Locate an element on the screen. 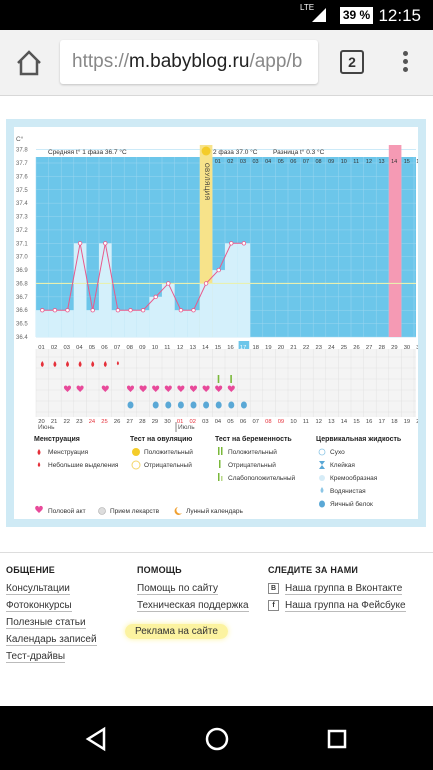 The width and height of the screenshot is (433, 770). home-button is located at coordinates (29, 63).